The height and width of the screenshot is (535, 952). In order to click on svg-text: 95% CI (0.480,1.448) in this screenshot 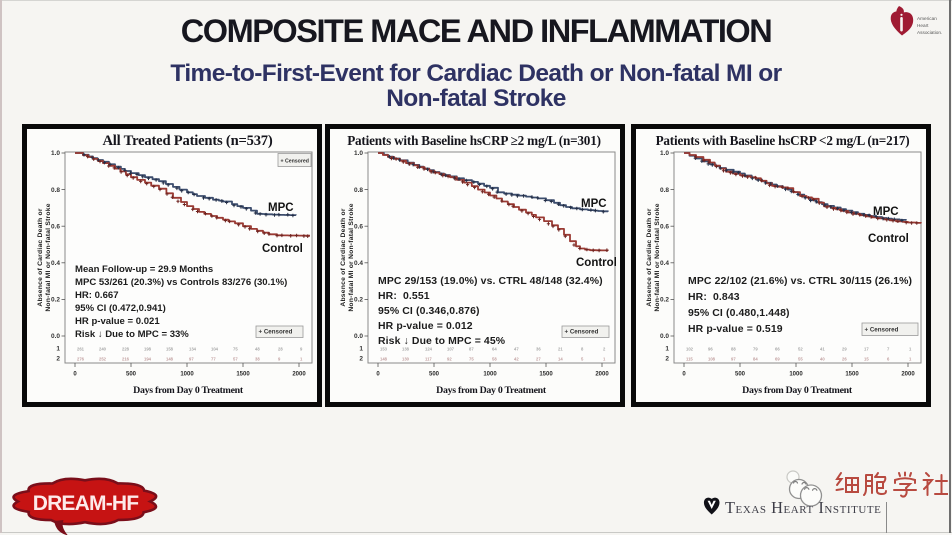, I will do `click(739, 313)`.